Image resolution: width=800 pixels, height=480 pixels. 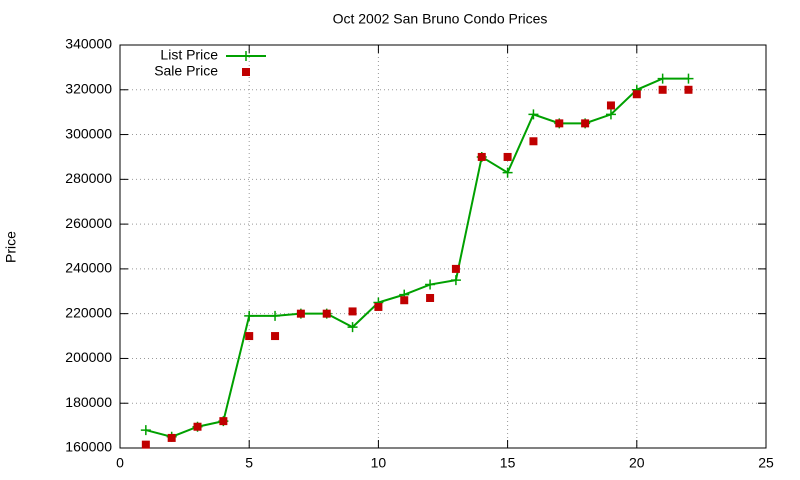 What do you see at coordinates (508, 463) in the screenshot?
I see `x-tick-label: 15` at bounding box center [508, 463].